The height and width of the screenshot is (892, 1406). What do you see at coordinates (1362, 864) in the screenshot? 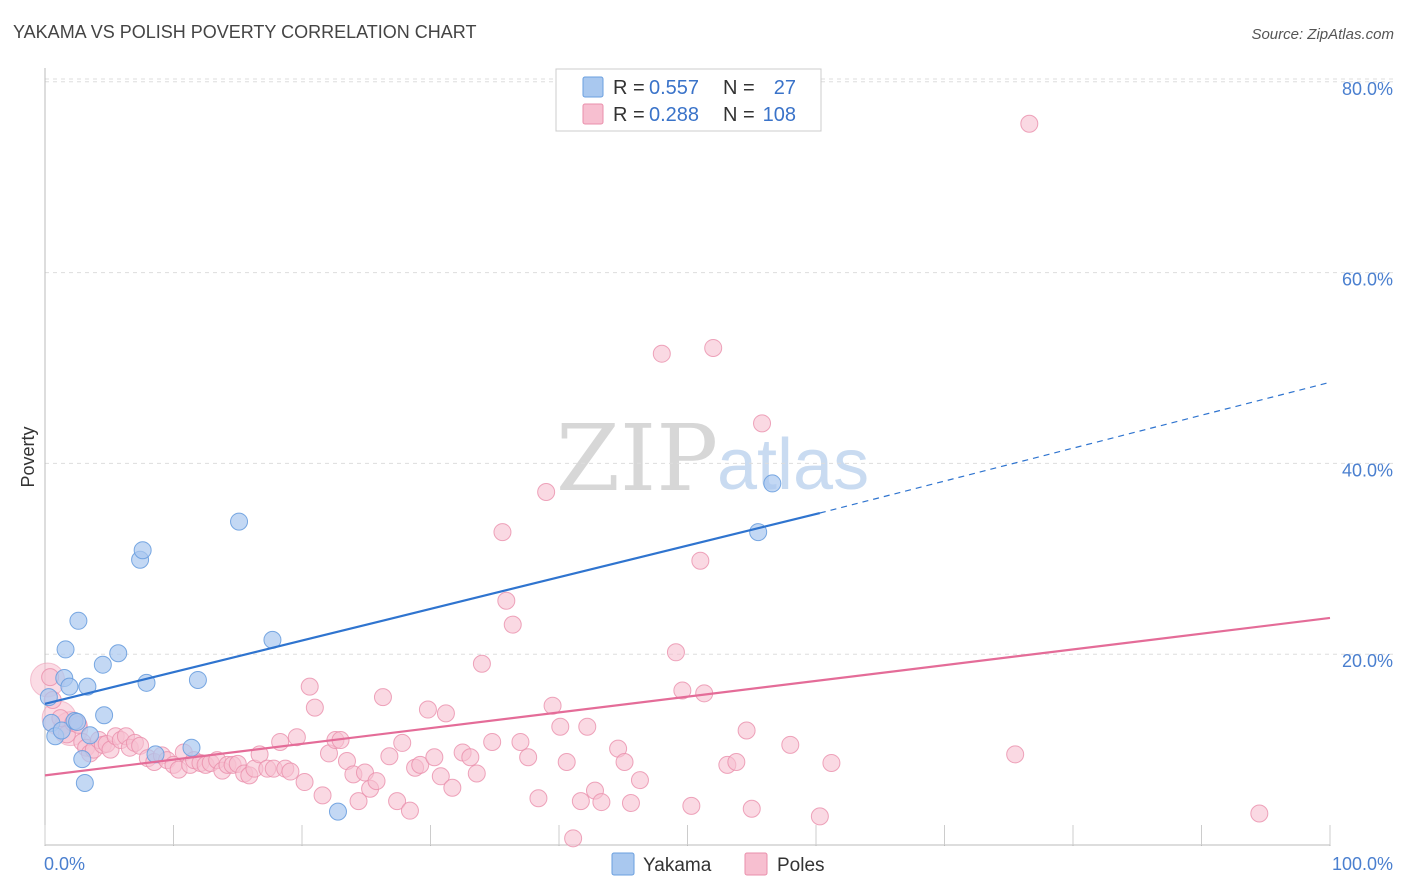
I see `x-tick-label-max: 100.0%` at bounding box center [1362, 864].